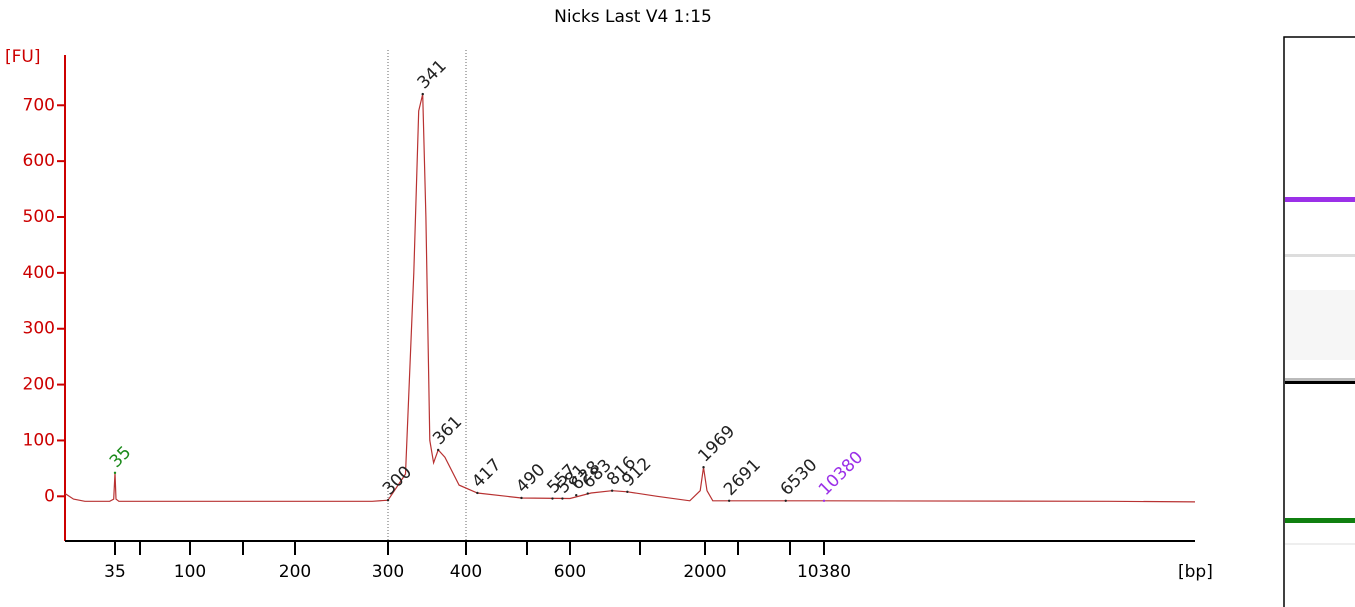 The image size is (1355, 607). What do you see at coordinates (23, 57) in the screenshot?
I see `y-axis-label: [FU]` at bounding box center [23, 57].